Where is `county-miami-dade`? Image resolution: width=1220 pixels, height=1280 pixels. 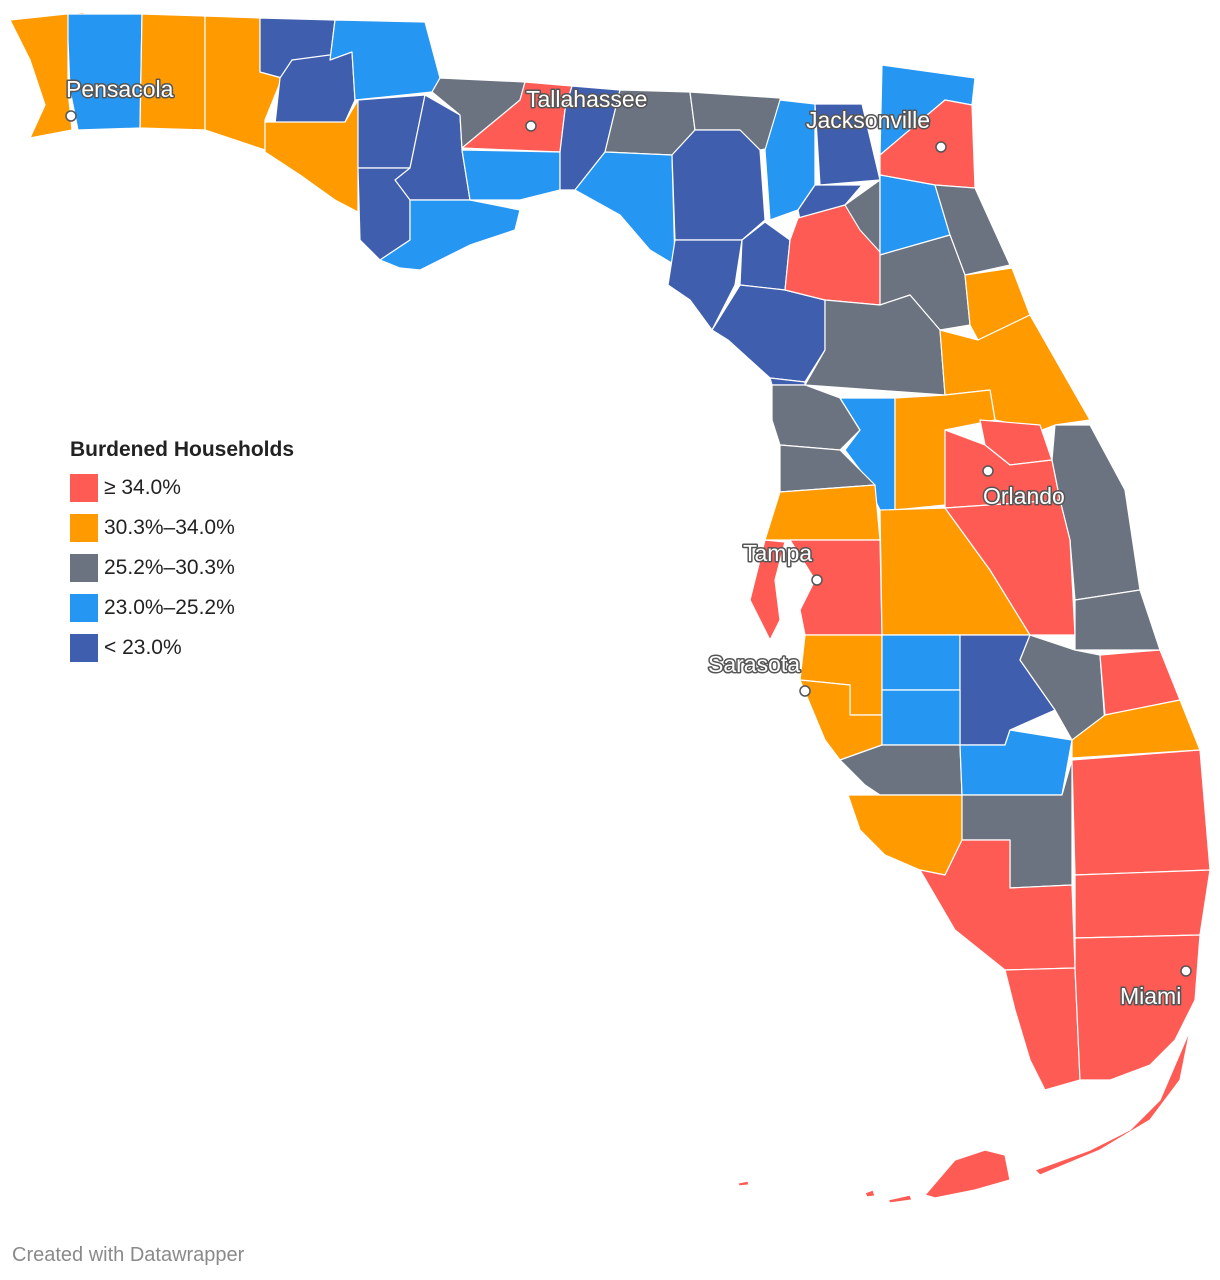
county-miami-dade is located at coordinates (1137, 1007).